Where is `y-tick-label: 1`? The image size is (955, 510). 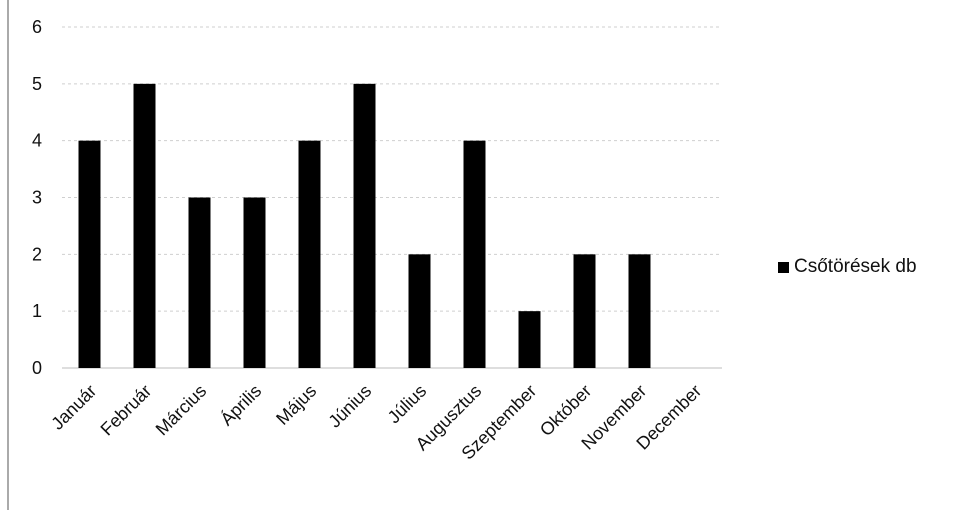
y-tick-label: 1 is located at coordinates (37, 311).